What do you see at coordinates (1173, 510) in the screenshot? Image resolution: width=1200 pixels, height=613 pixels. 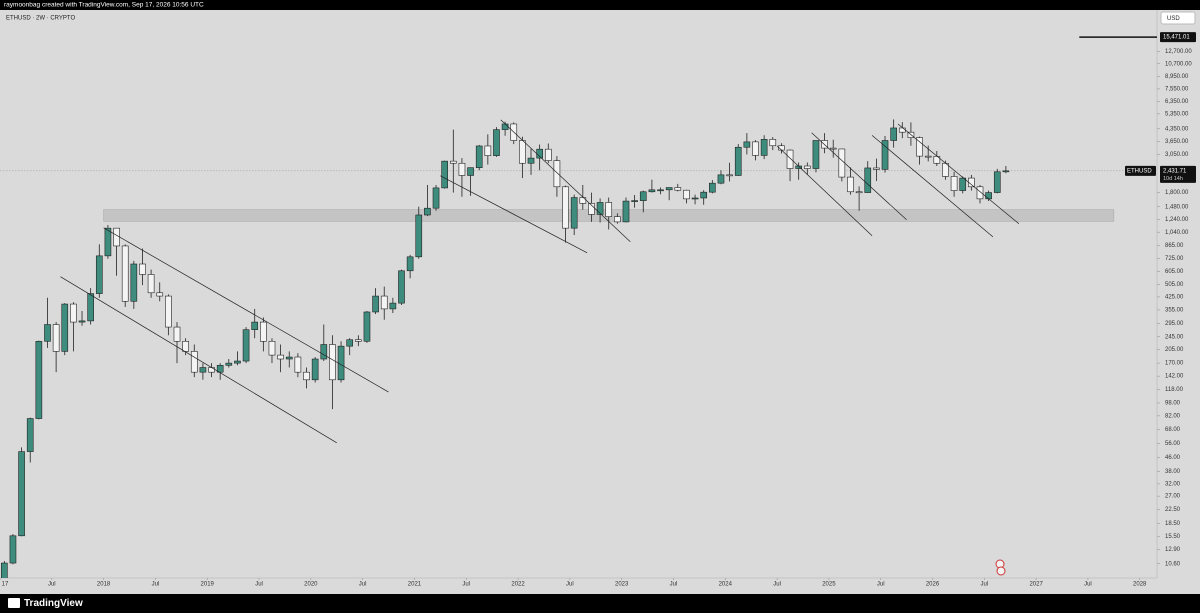 I see `y-tick-label: 22.50` at bounding box center [1173, 510].